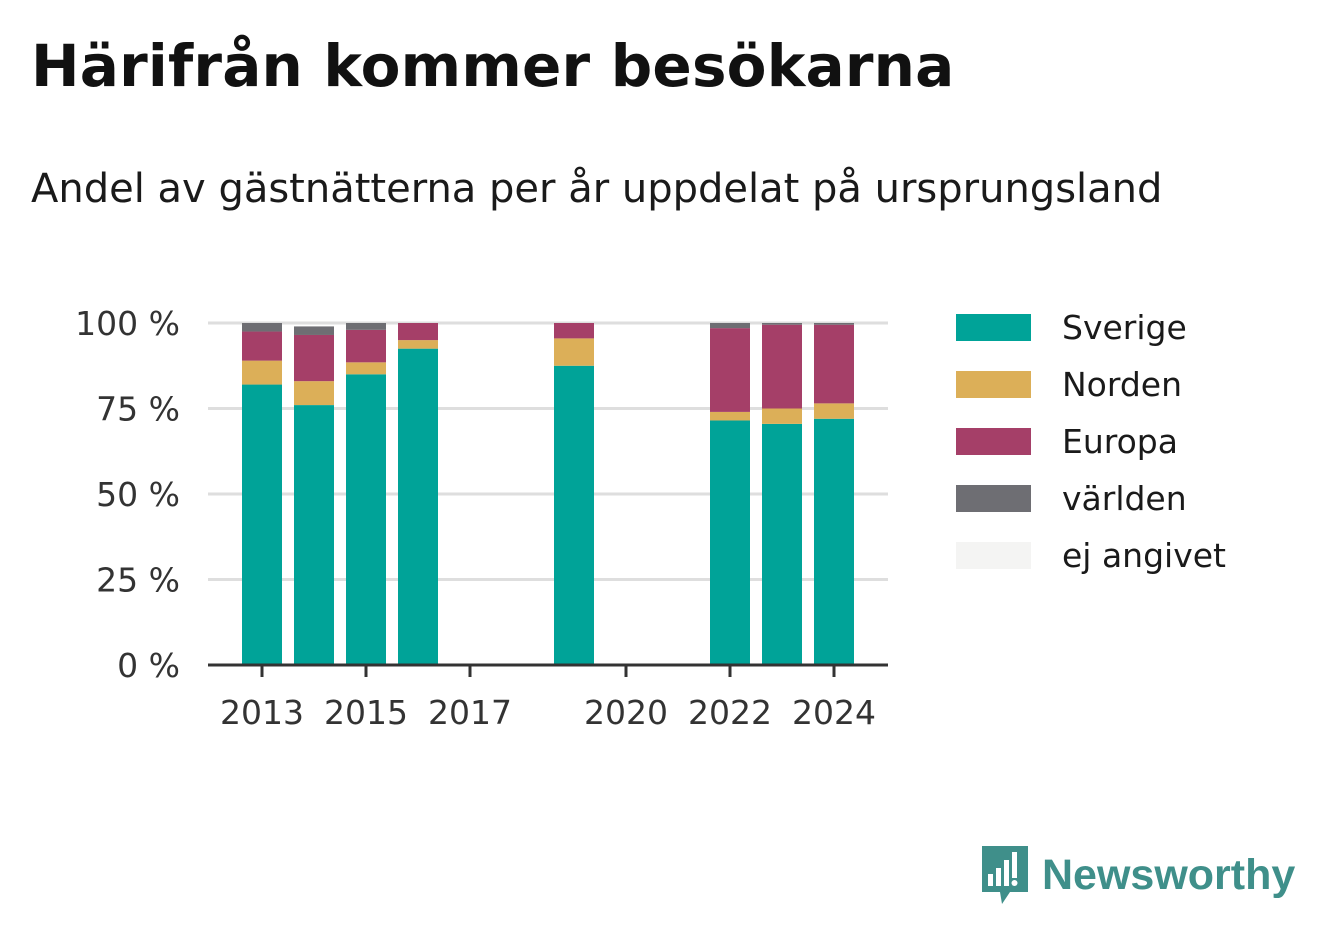 The image size is (1322, 939). What do you see at coordinates (138, 580) in the screenshot?
I see `y-tick-label: 25 %` at bounding box center [138, 580].